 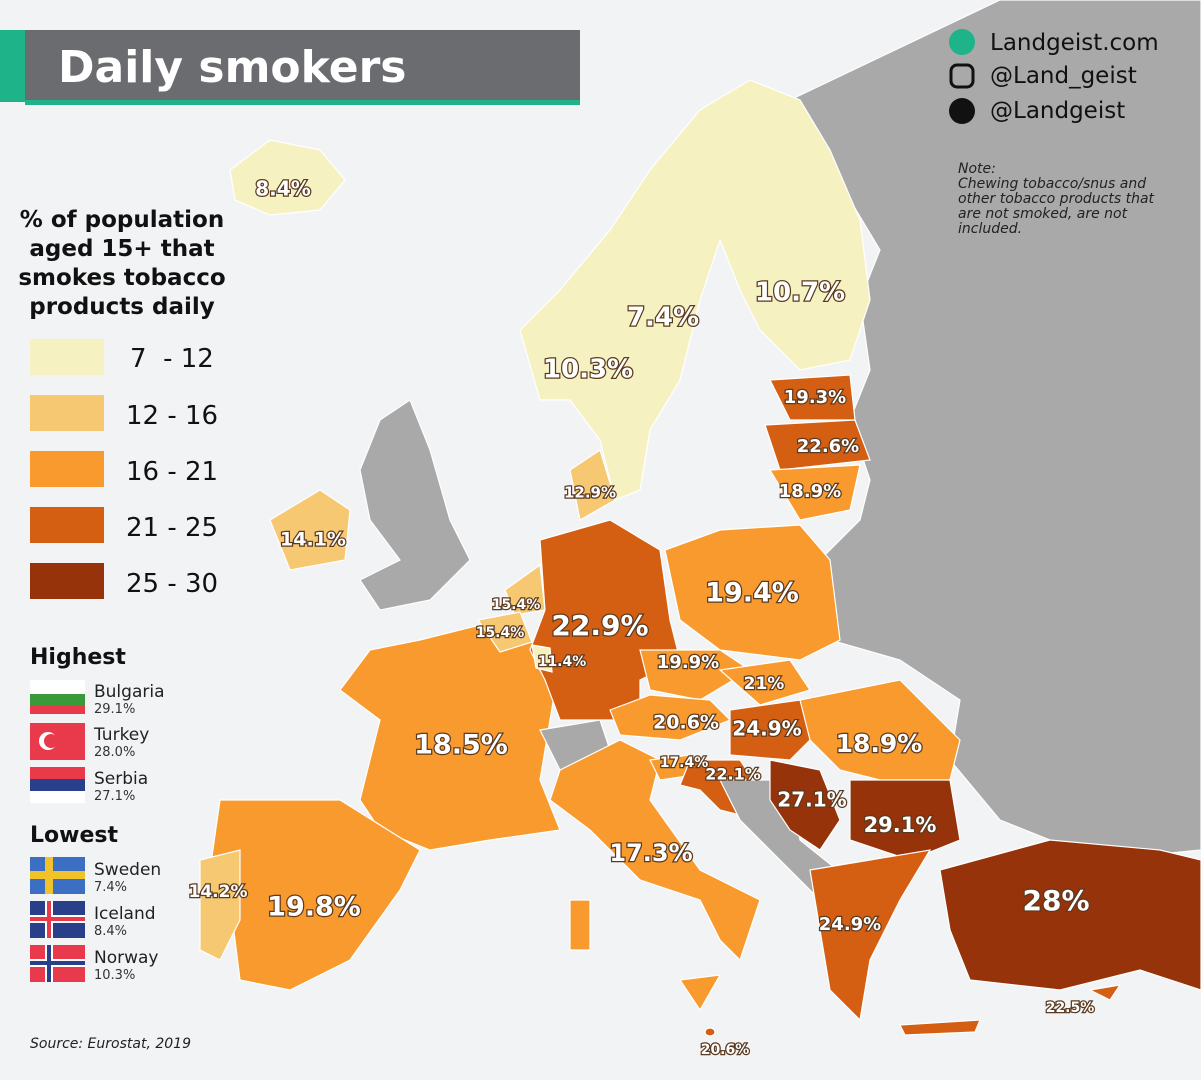 I want to click on heading: Highest, so click(x=78, y=657).